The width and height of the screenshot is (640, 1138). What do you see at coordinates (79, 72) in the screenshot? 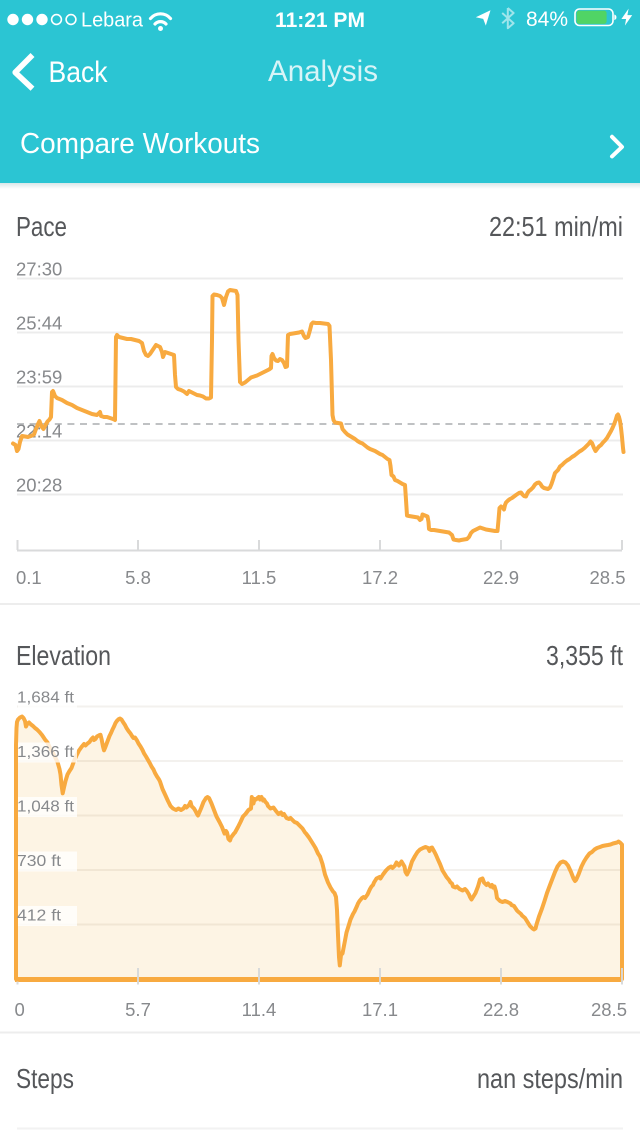
I see `svg-text: Back` at bounding box center [79, 72].